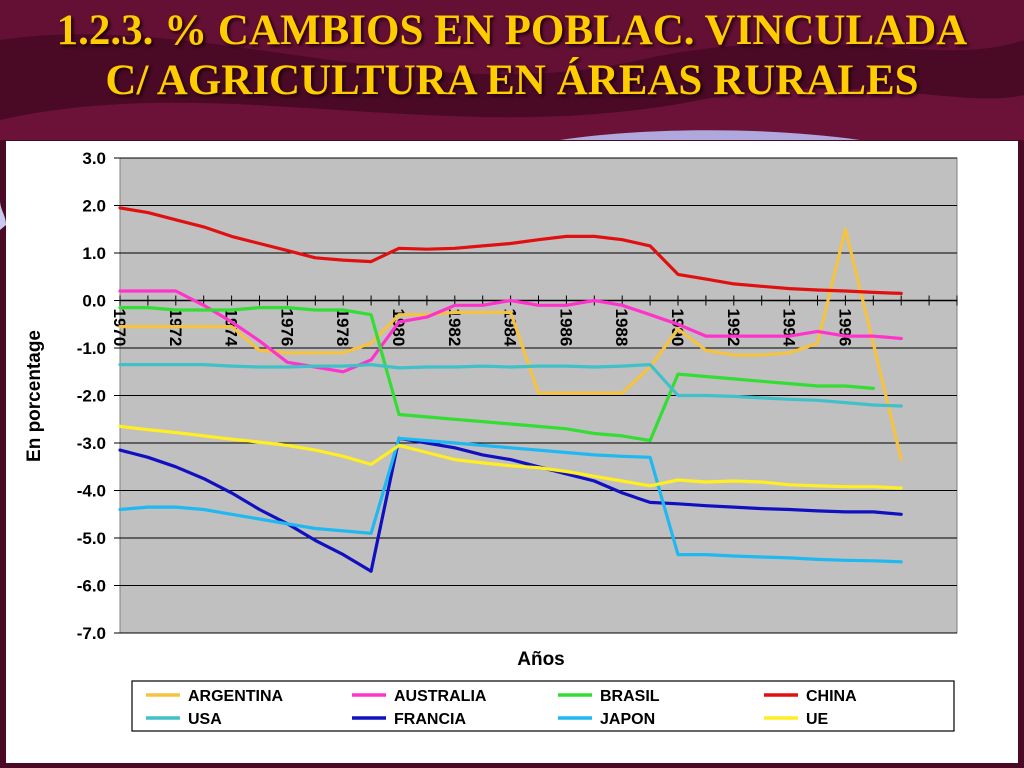  Describe the element at coordinates (510, 328) in the screenshot. I see `x-tick-label: 1984` at that location.